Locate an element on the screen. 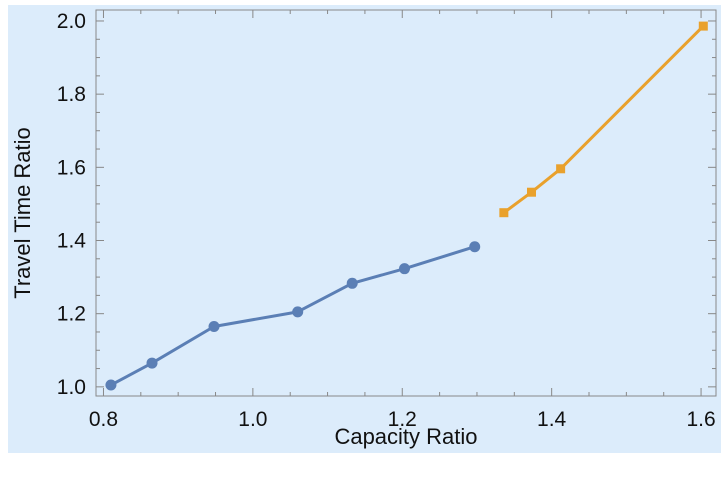  series-2-line is located at coordinates (603, 119).